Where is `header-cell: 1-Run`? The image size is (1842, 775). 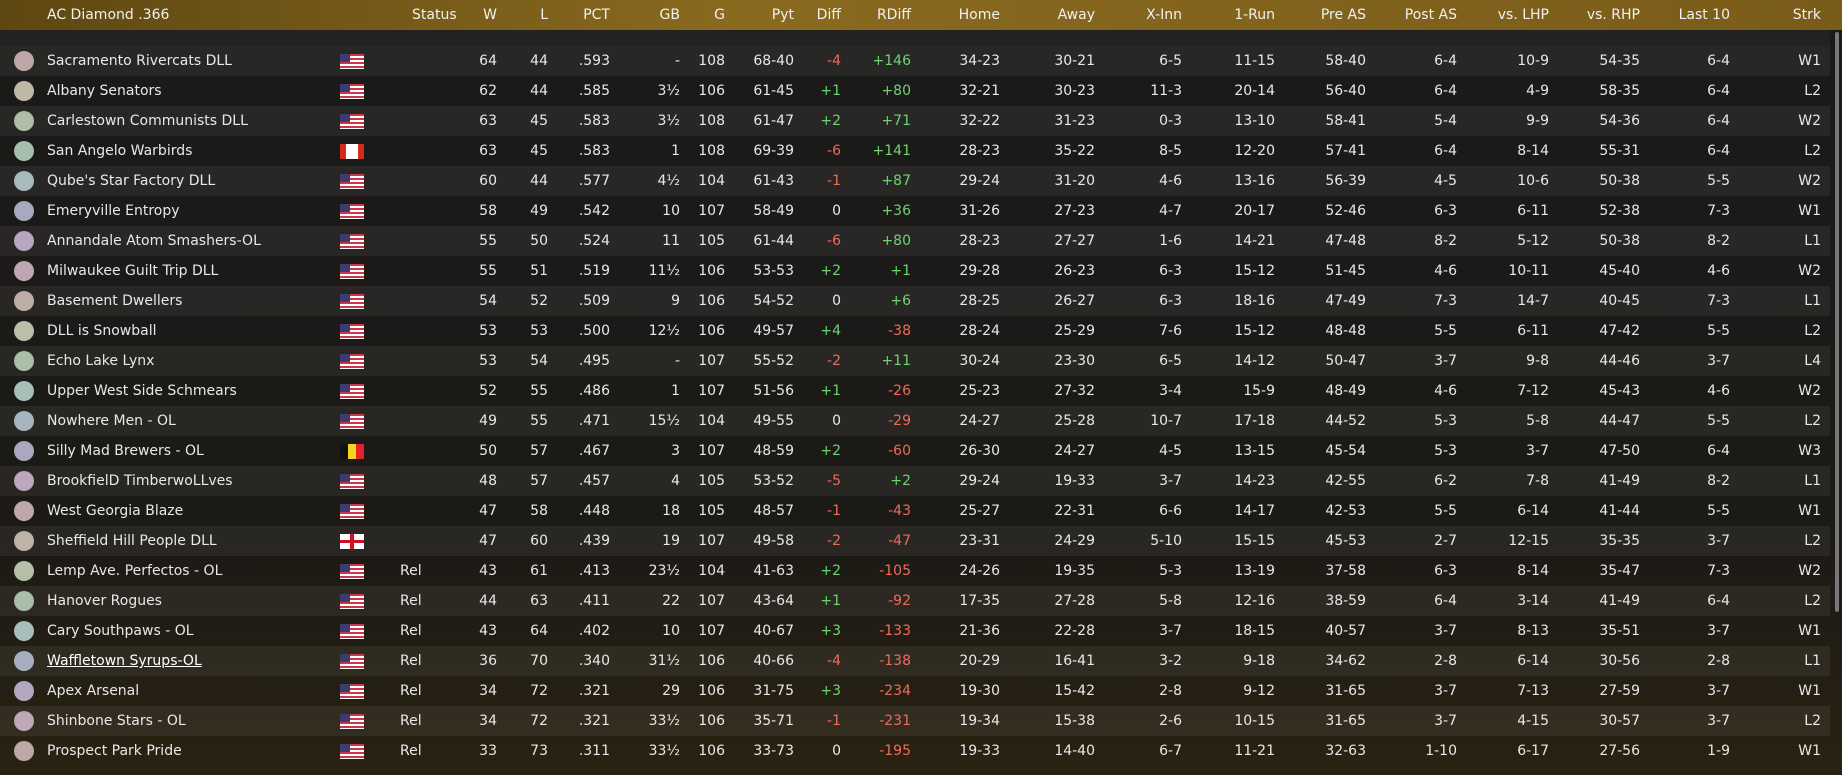
header-cell: 1-Run is located at coordinates (1254, 15).